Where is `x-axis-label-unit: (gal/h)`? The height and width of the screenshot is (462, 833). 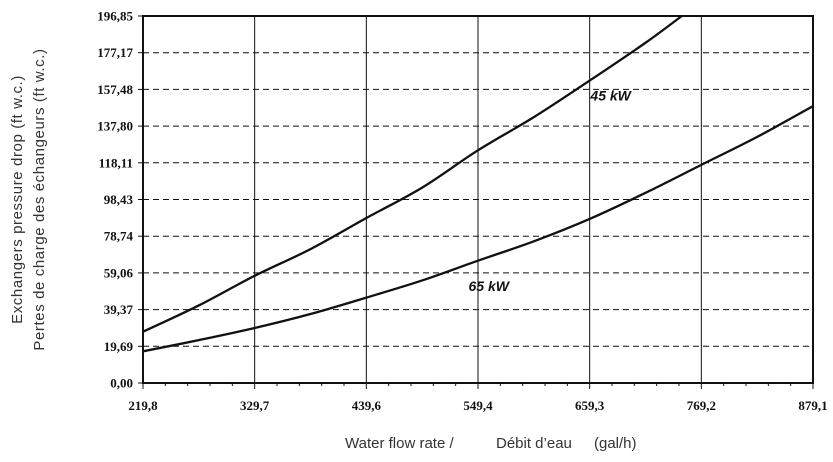
x-axis-label-unit: (gal/h) is located at coordinates (615, 443).